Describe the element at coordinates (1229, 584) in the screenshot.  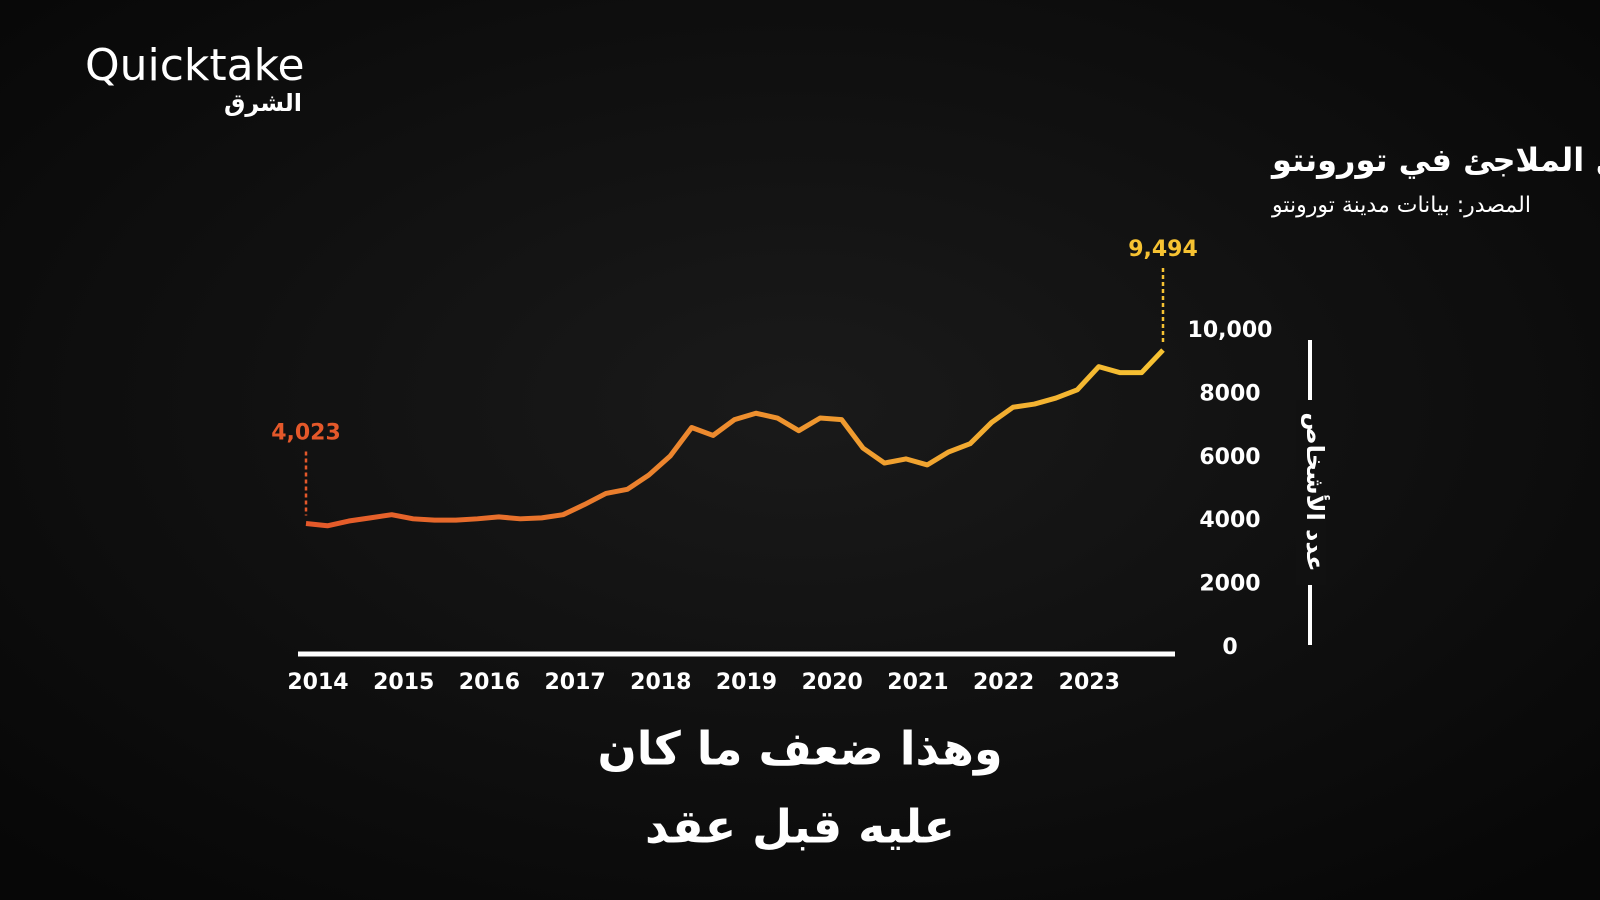
I see `y-tick-label: 2000` at that location.